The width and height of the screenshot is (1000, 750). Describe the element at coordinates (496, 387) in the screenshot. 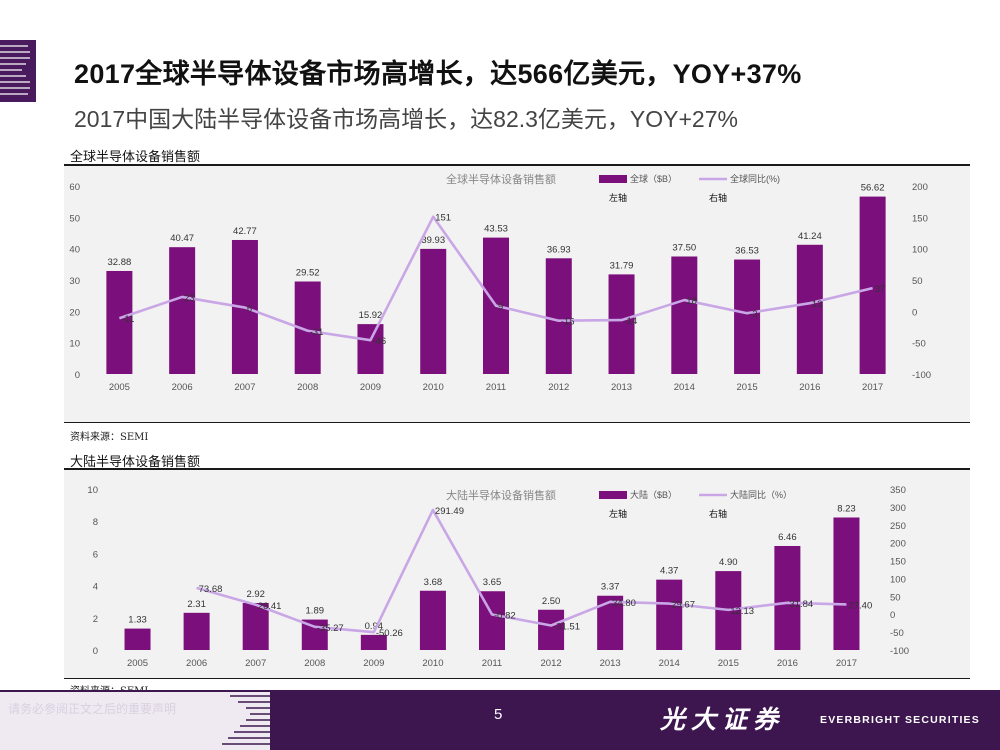

I see `chart1-category-label: 2011` at that location.